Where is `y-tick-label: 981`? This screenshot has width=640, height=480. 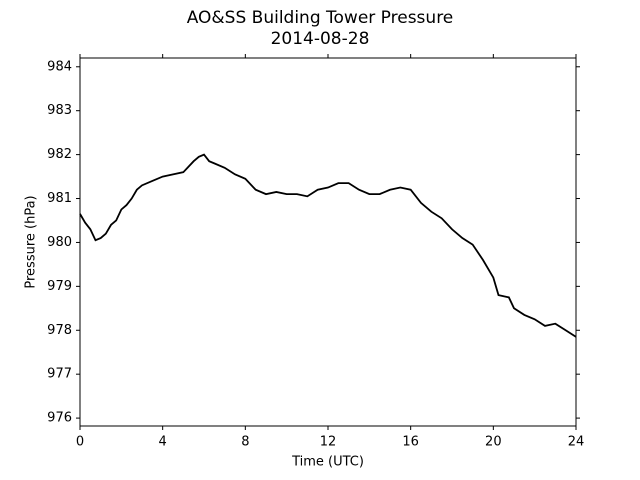 y-tick-label: 981 is located at coordinates (59, 198).